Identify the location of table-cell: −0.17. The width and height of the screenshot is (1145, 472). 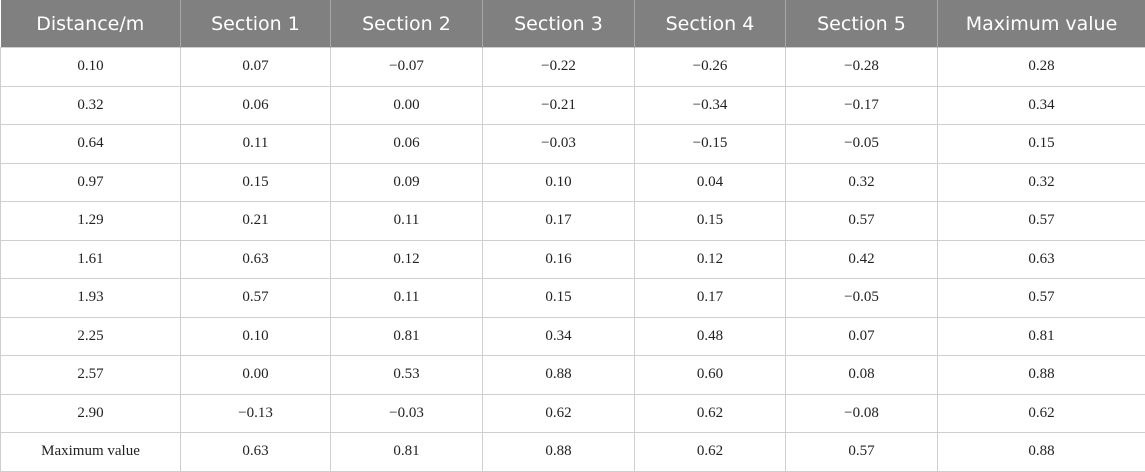
(861, 105).